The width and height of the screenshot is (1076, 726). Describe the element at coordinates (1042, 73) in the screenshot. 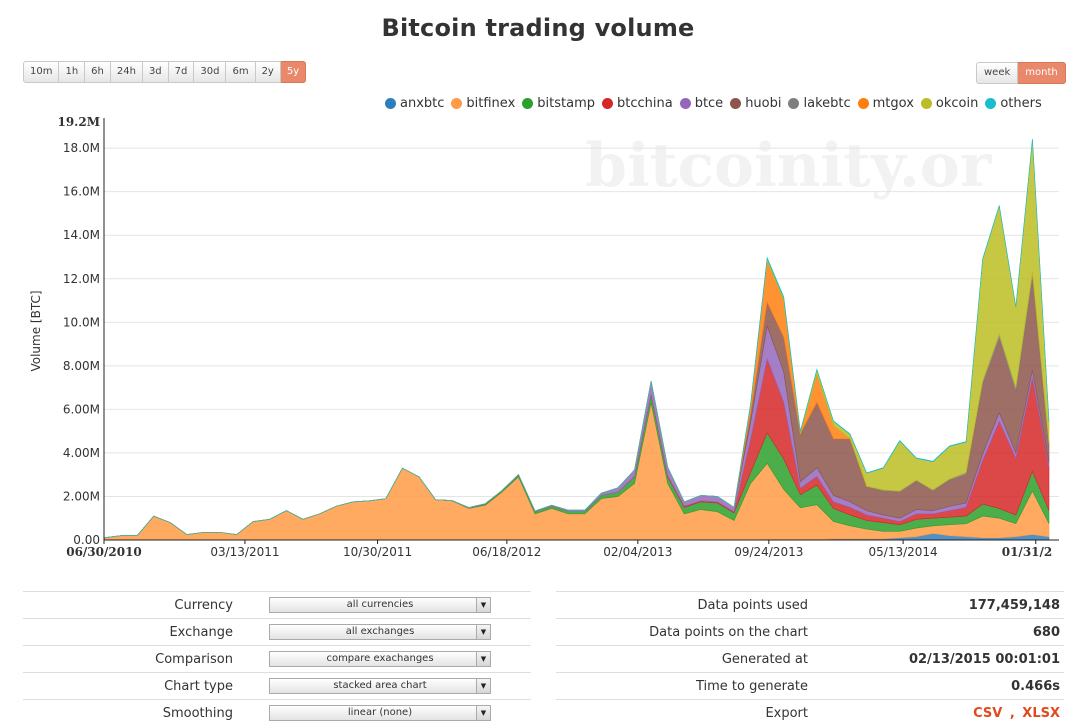

I see `period-button-month: month` at that location.